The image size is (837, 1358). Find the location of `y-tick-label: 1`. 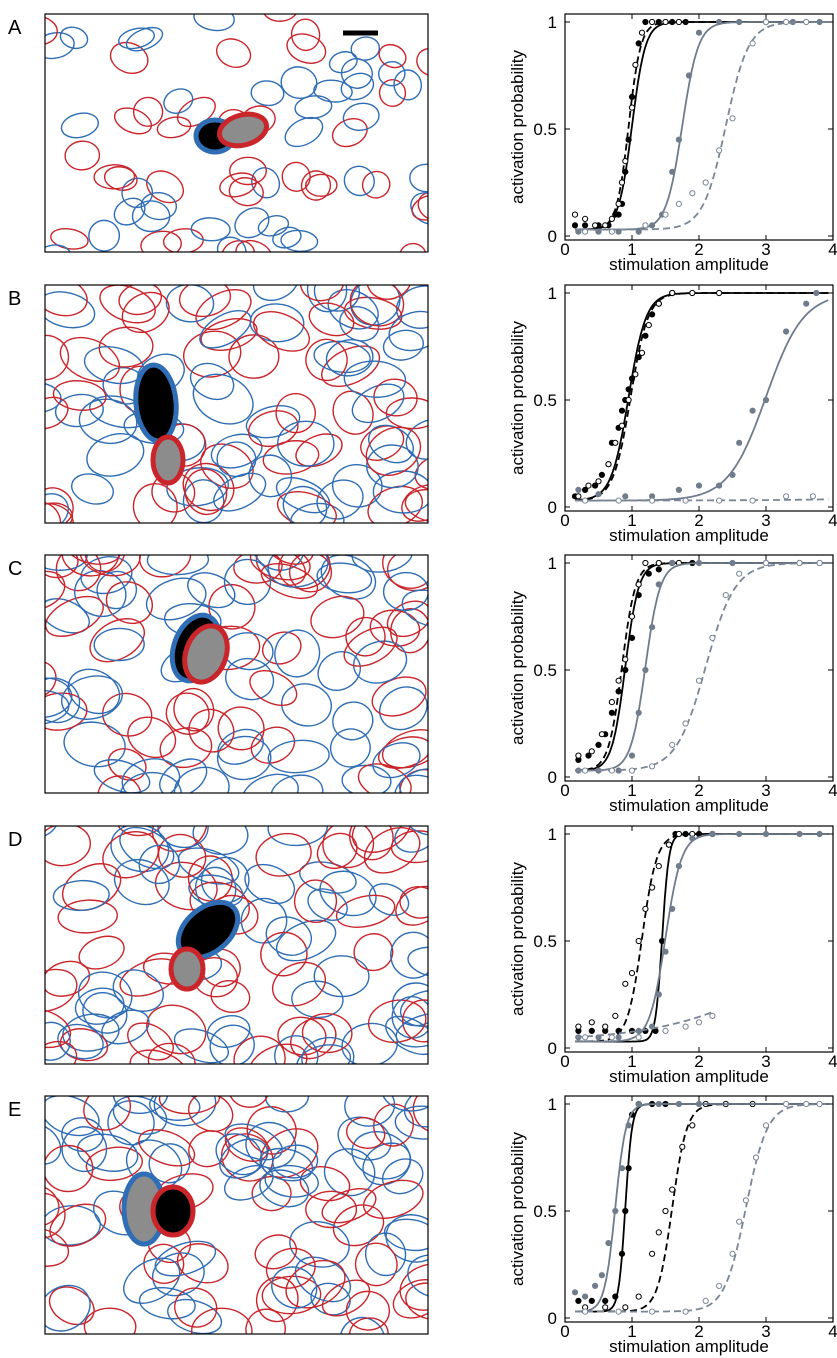

y-tick-label: 1 is located at coordinates (552, 834).